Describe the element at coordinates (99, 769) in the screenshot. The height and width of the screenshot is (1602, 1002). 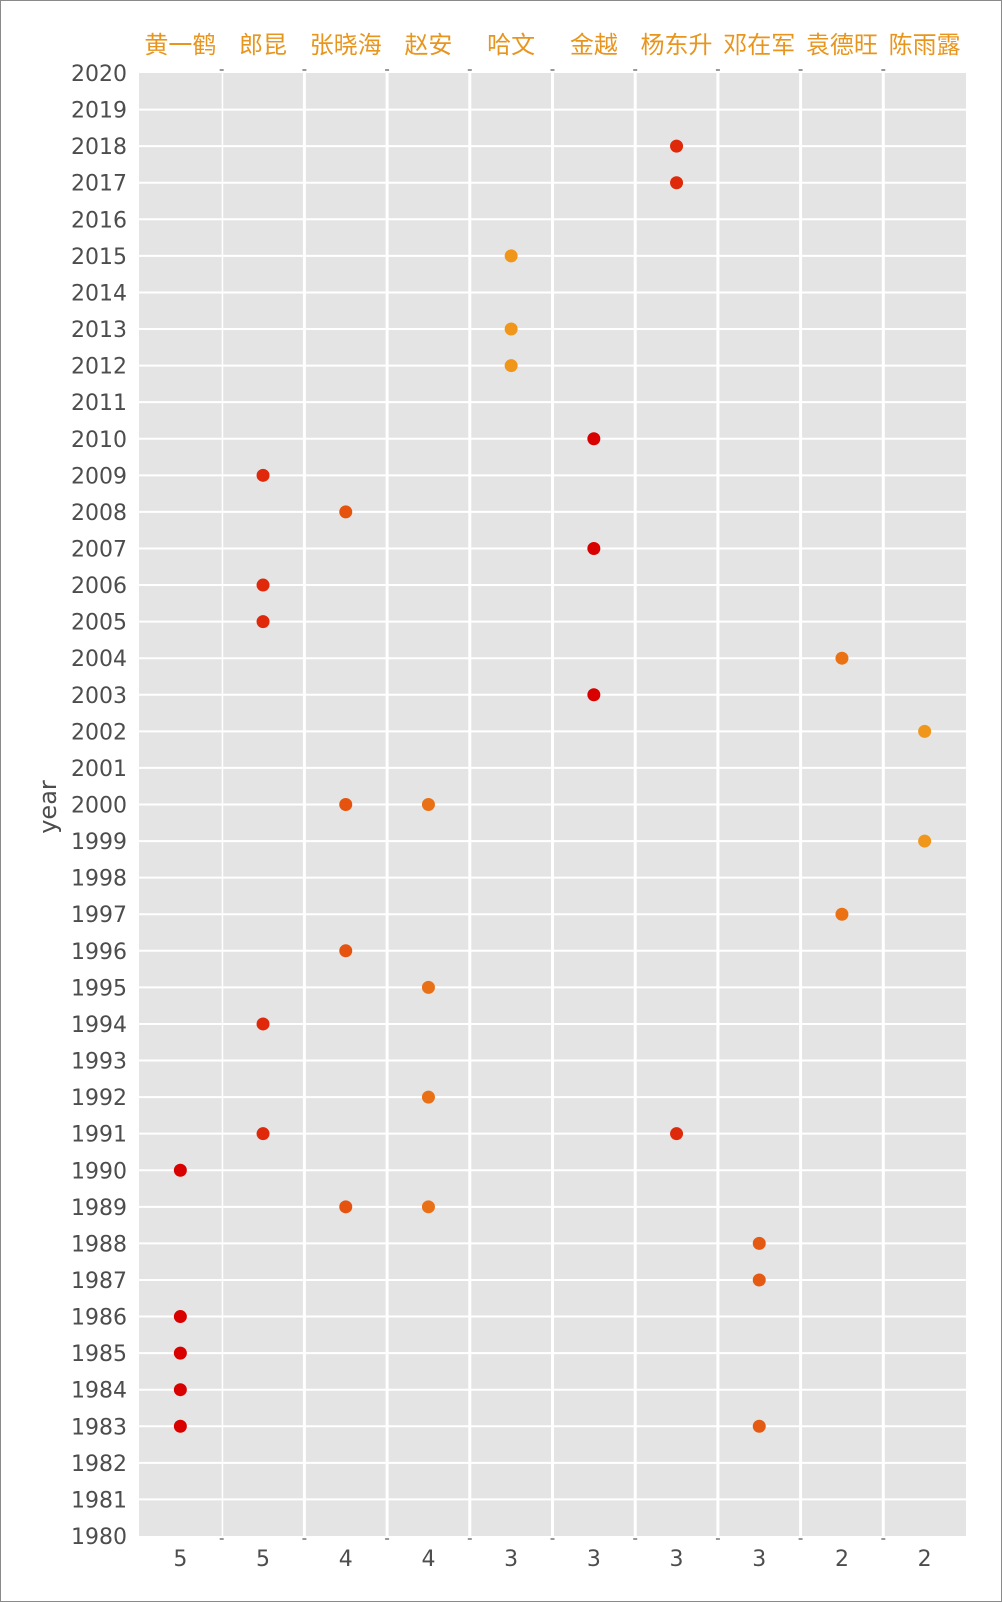
I see `y-tick-label: 2001` at that location.